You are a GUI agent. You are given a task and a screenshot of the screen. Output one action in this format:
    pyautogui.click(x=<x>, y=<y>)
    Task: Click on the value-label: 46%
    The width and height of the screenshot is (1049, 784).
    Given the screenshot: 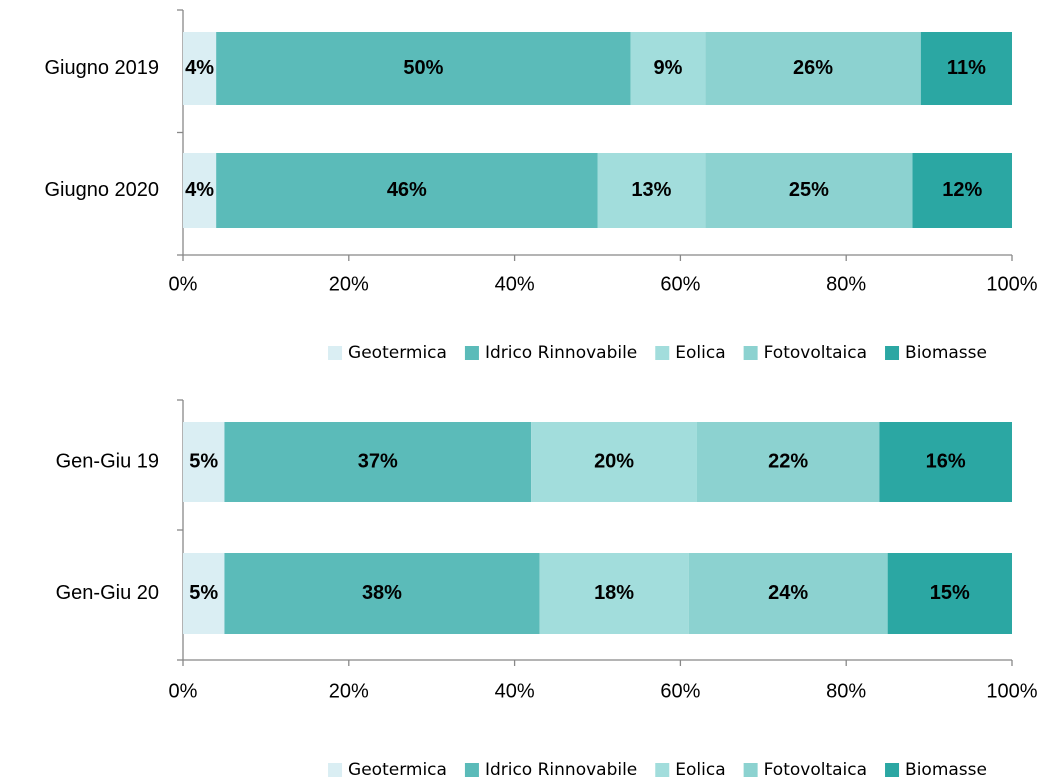 What is the action you would take?
    pyautogui.click(x=407, y=190)
    